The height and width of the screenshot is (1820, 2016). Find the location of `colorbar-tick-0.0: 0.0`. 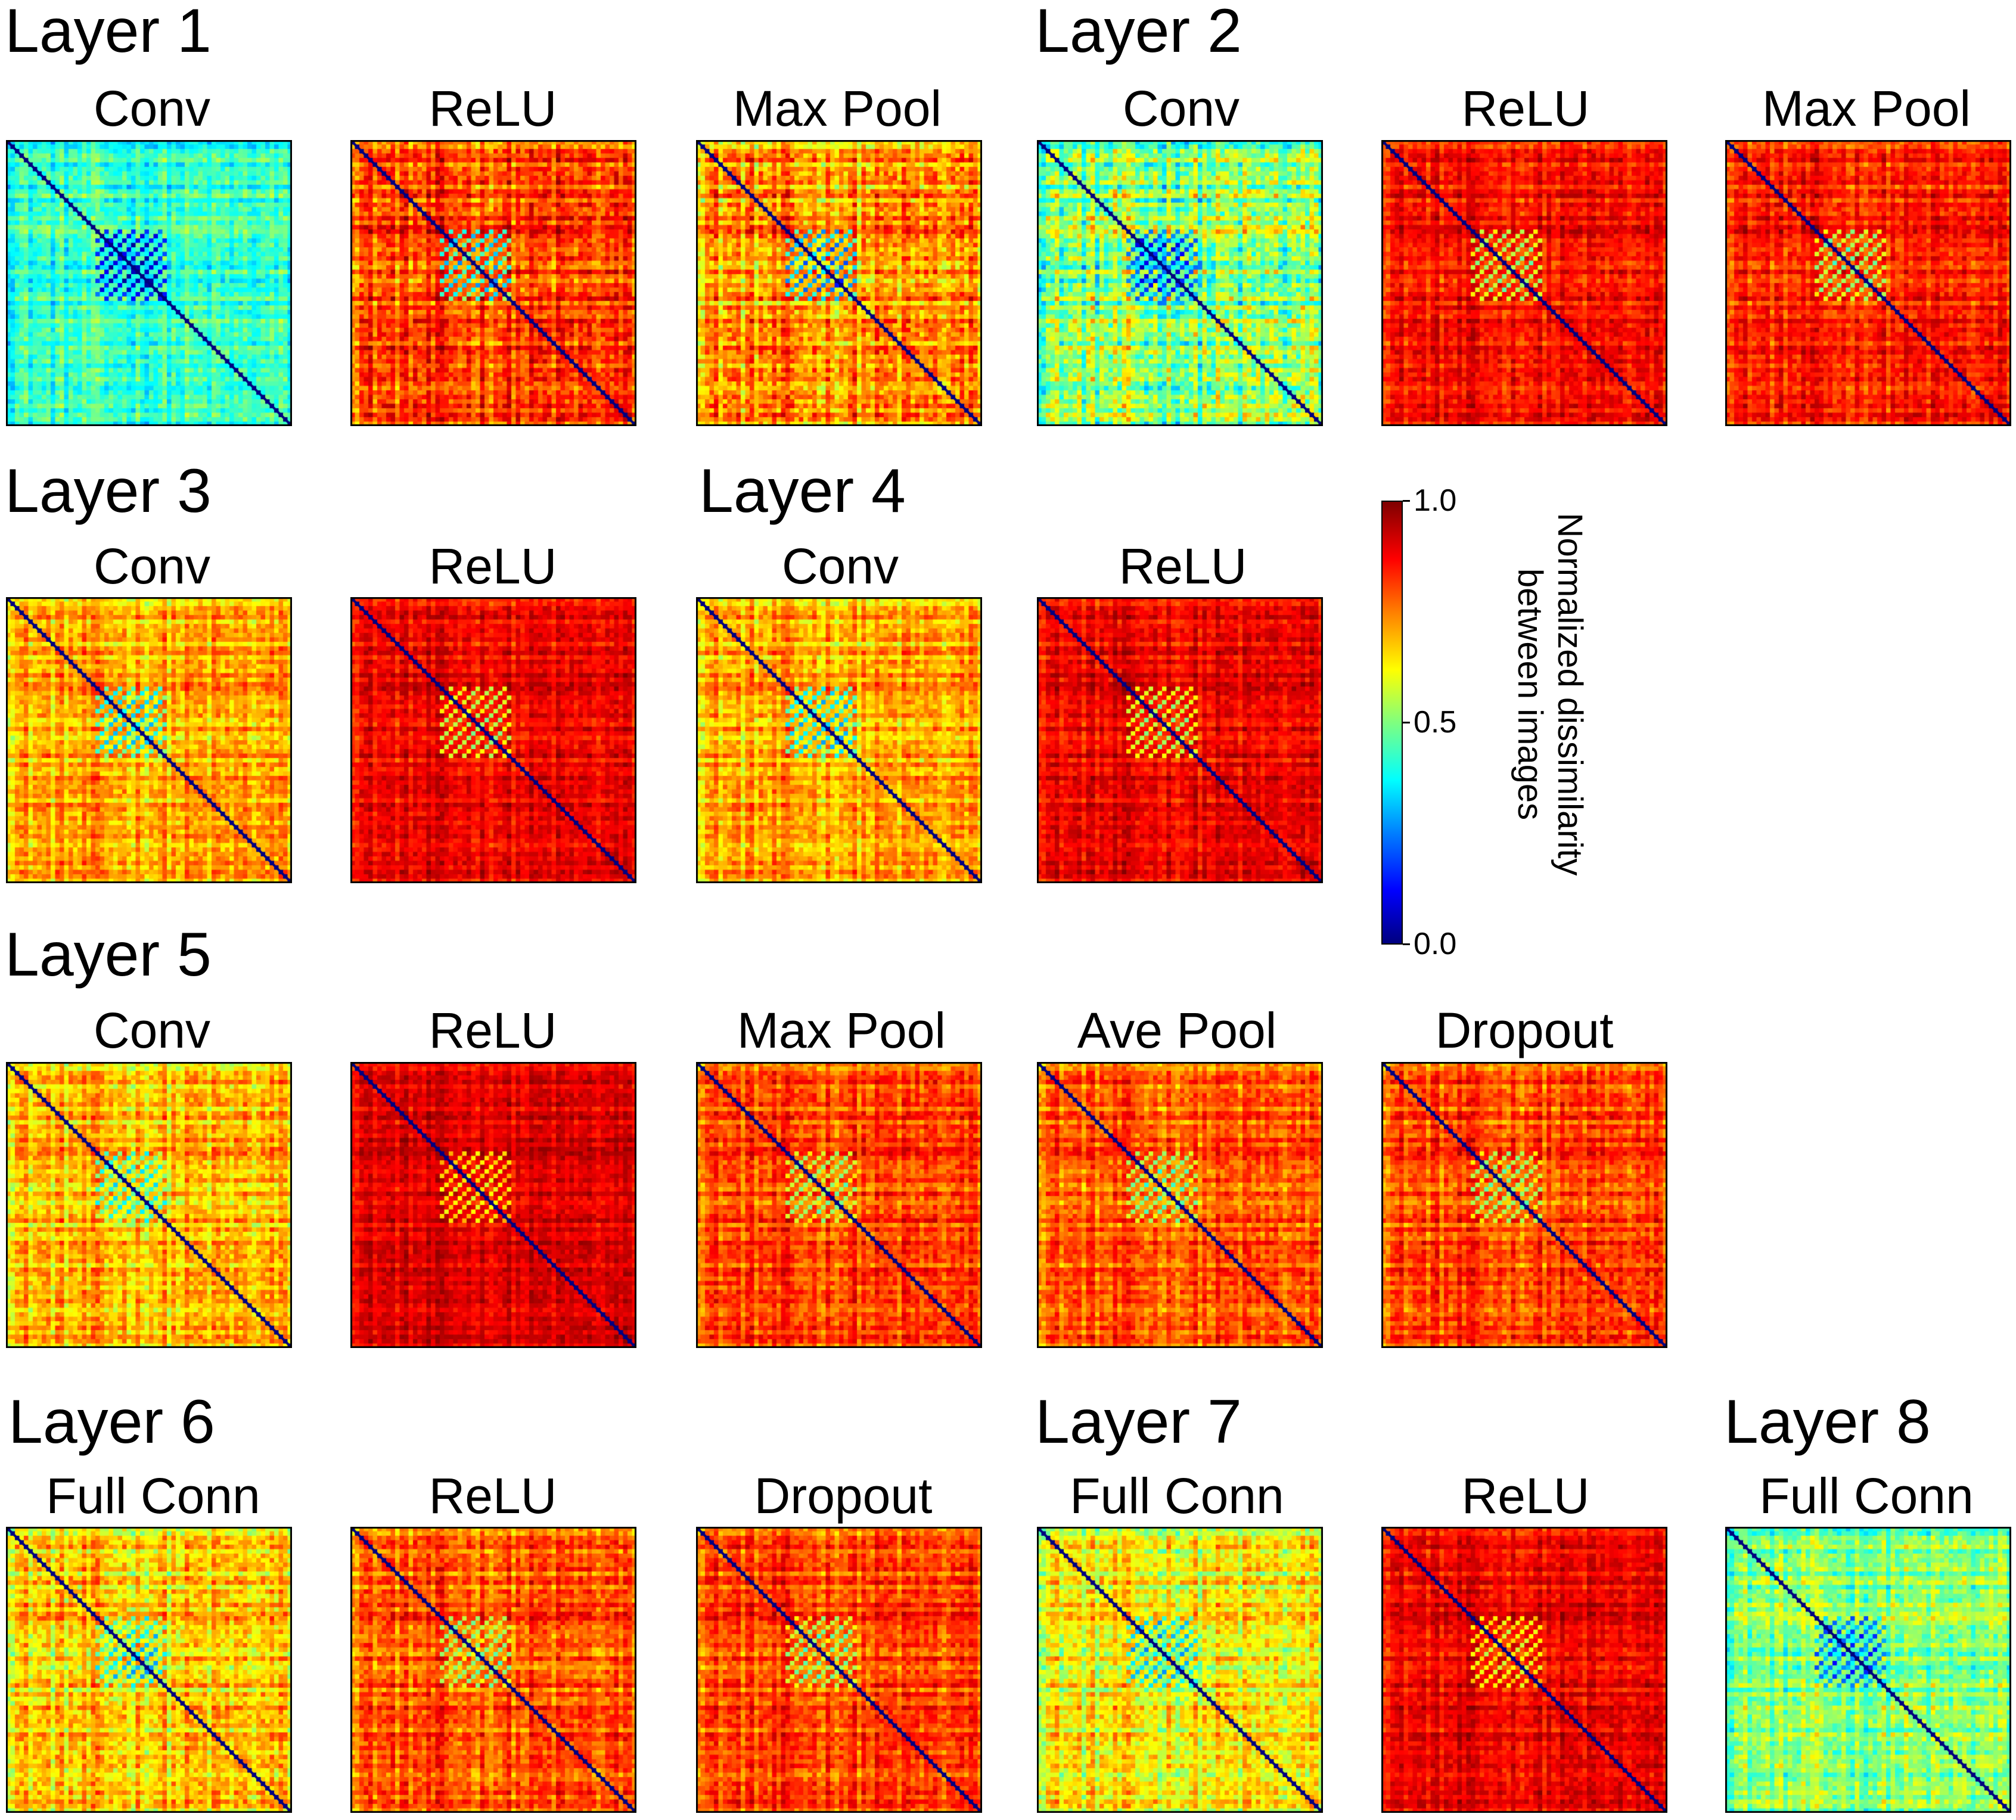

colorbar-tick-0.0: 0.0 is located at coordinates (1435, 944).